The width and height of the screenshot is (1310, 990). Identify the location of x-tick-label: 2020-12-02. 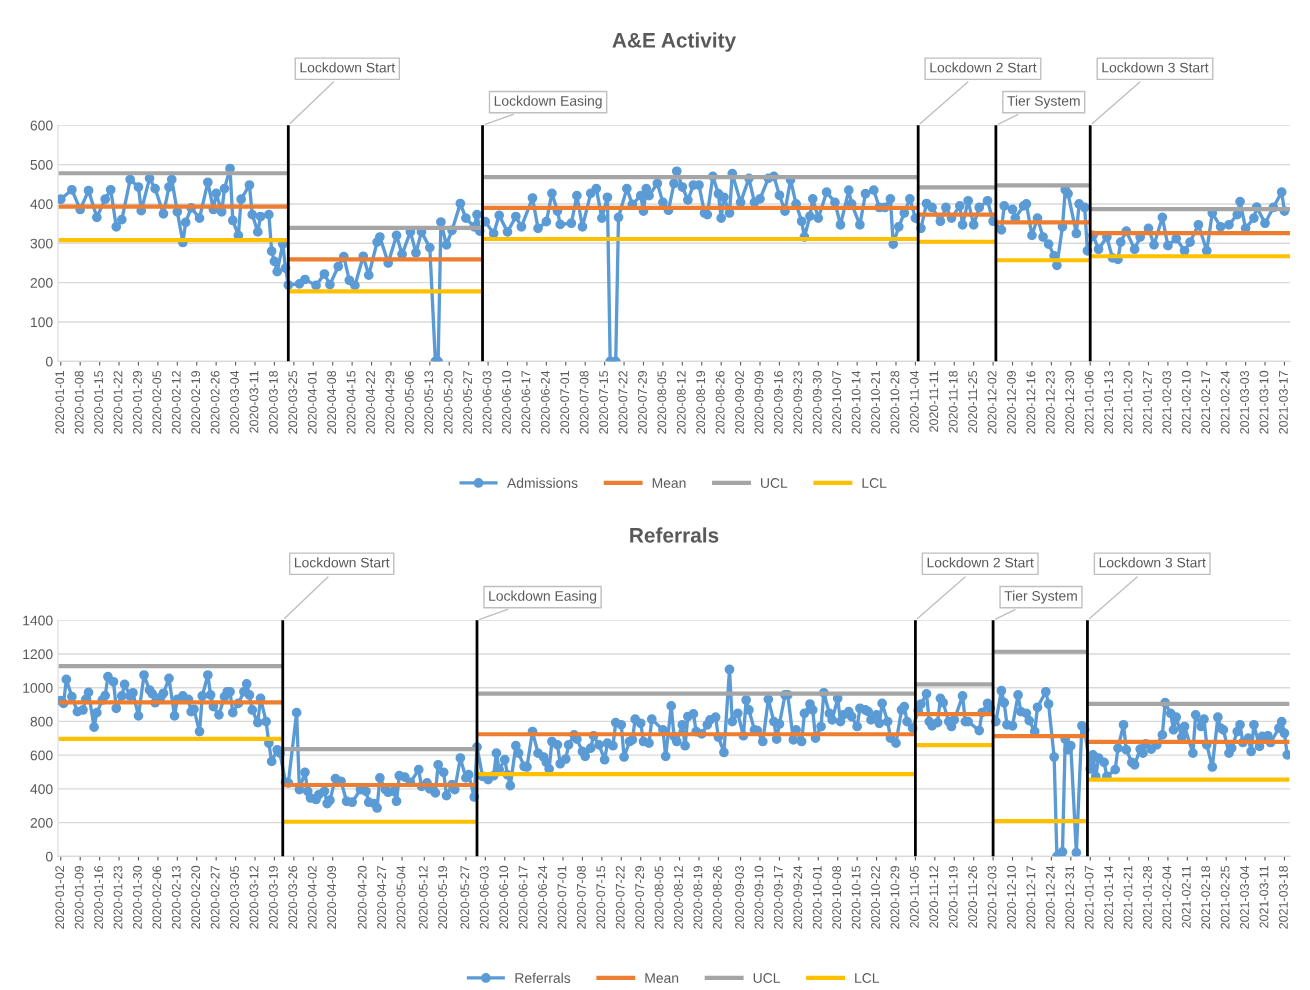
(992, 402).